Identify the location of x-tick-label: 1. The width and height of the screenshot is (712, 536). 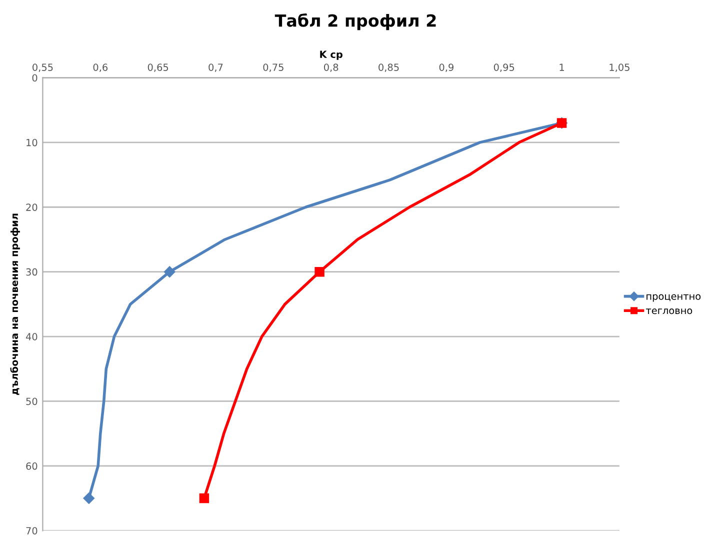
(562, 67).